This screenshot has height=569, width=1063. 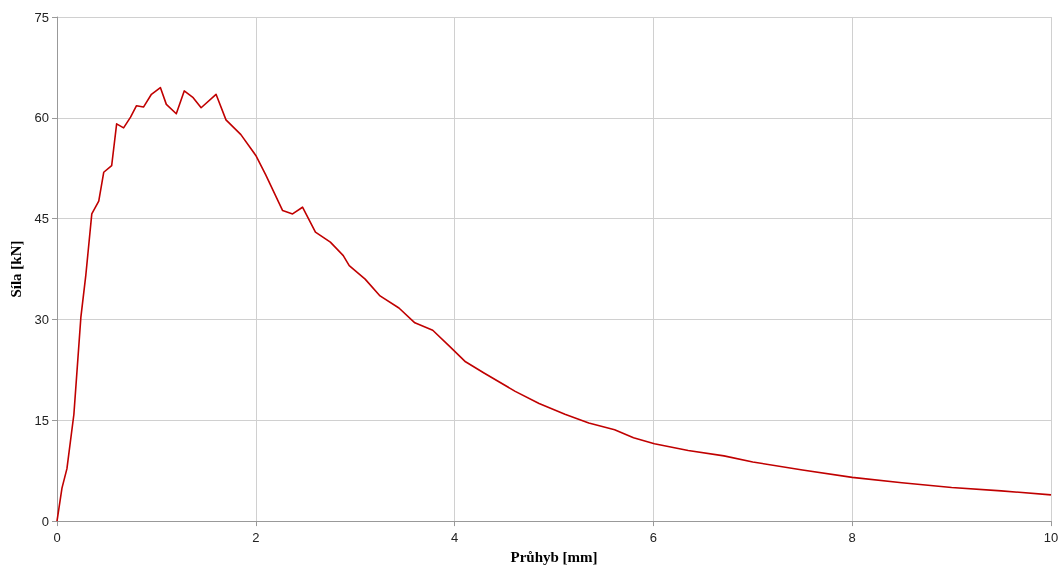 I want to click on x-tick-label: 0, so click(x=57, y=538).